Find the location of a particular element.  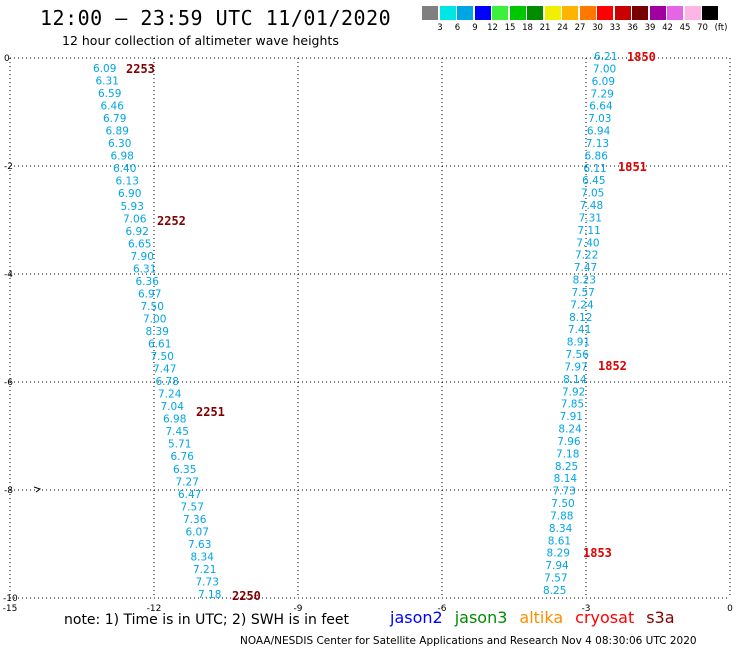

swh-value: 8.24 is located at coordinates (570, 430).